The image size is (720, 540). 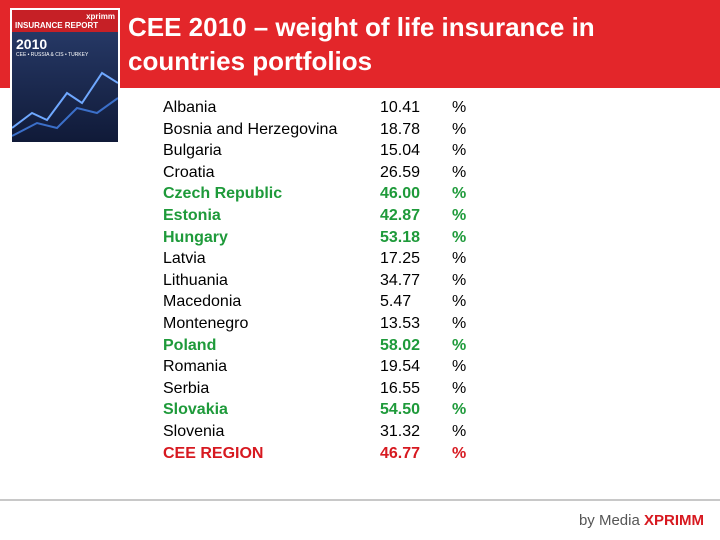 What do you see at coordinates (192, 215) in the screenshot?
I see `country: Estonia` at bounding box center [192, 215].